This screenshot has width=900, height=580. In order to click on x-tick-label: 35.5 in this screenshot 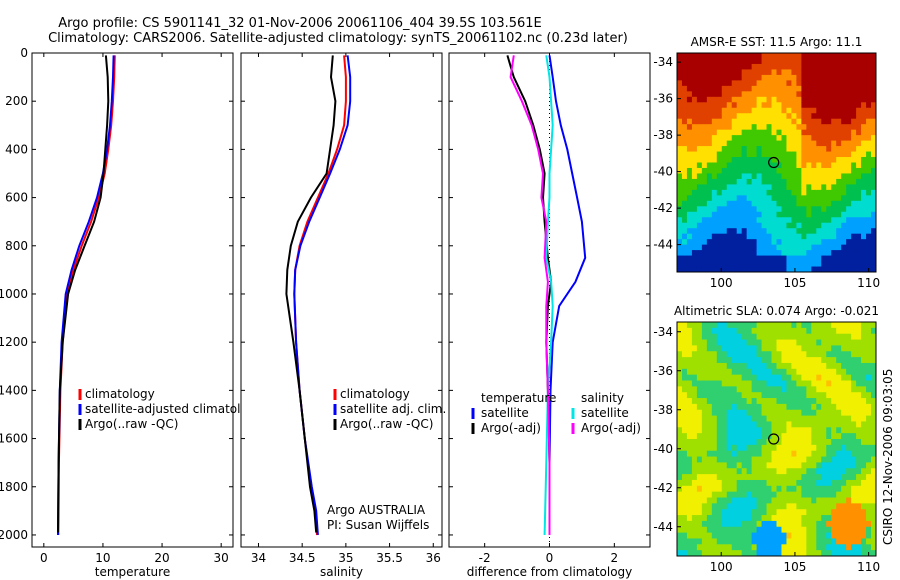, I will do `click(389, 558)`.